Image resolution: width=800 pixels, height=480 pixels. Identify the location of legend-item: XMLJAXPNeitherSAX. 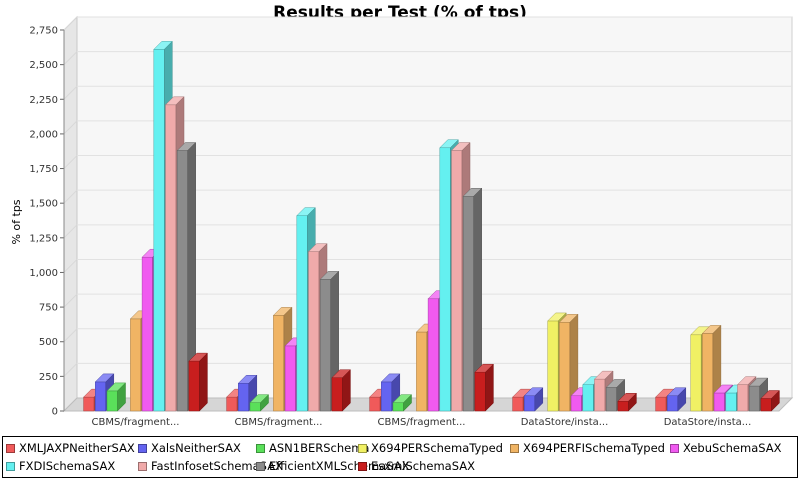
(70, 448).